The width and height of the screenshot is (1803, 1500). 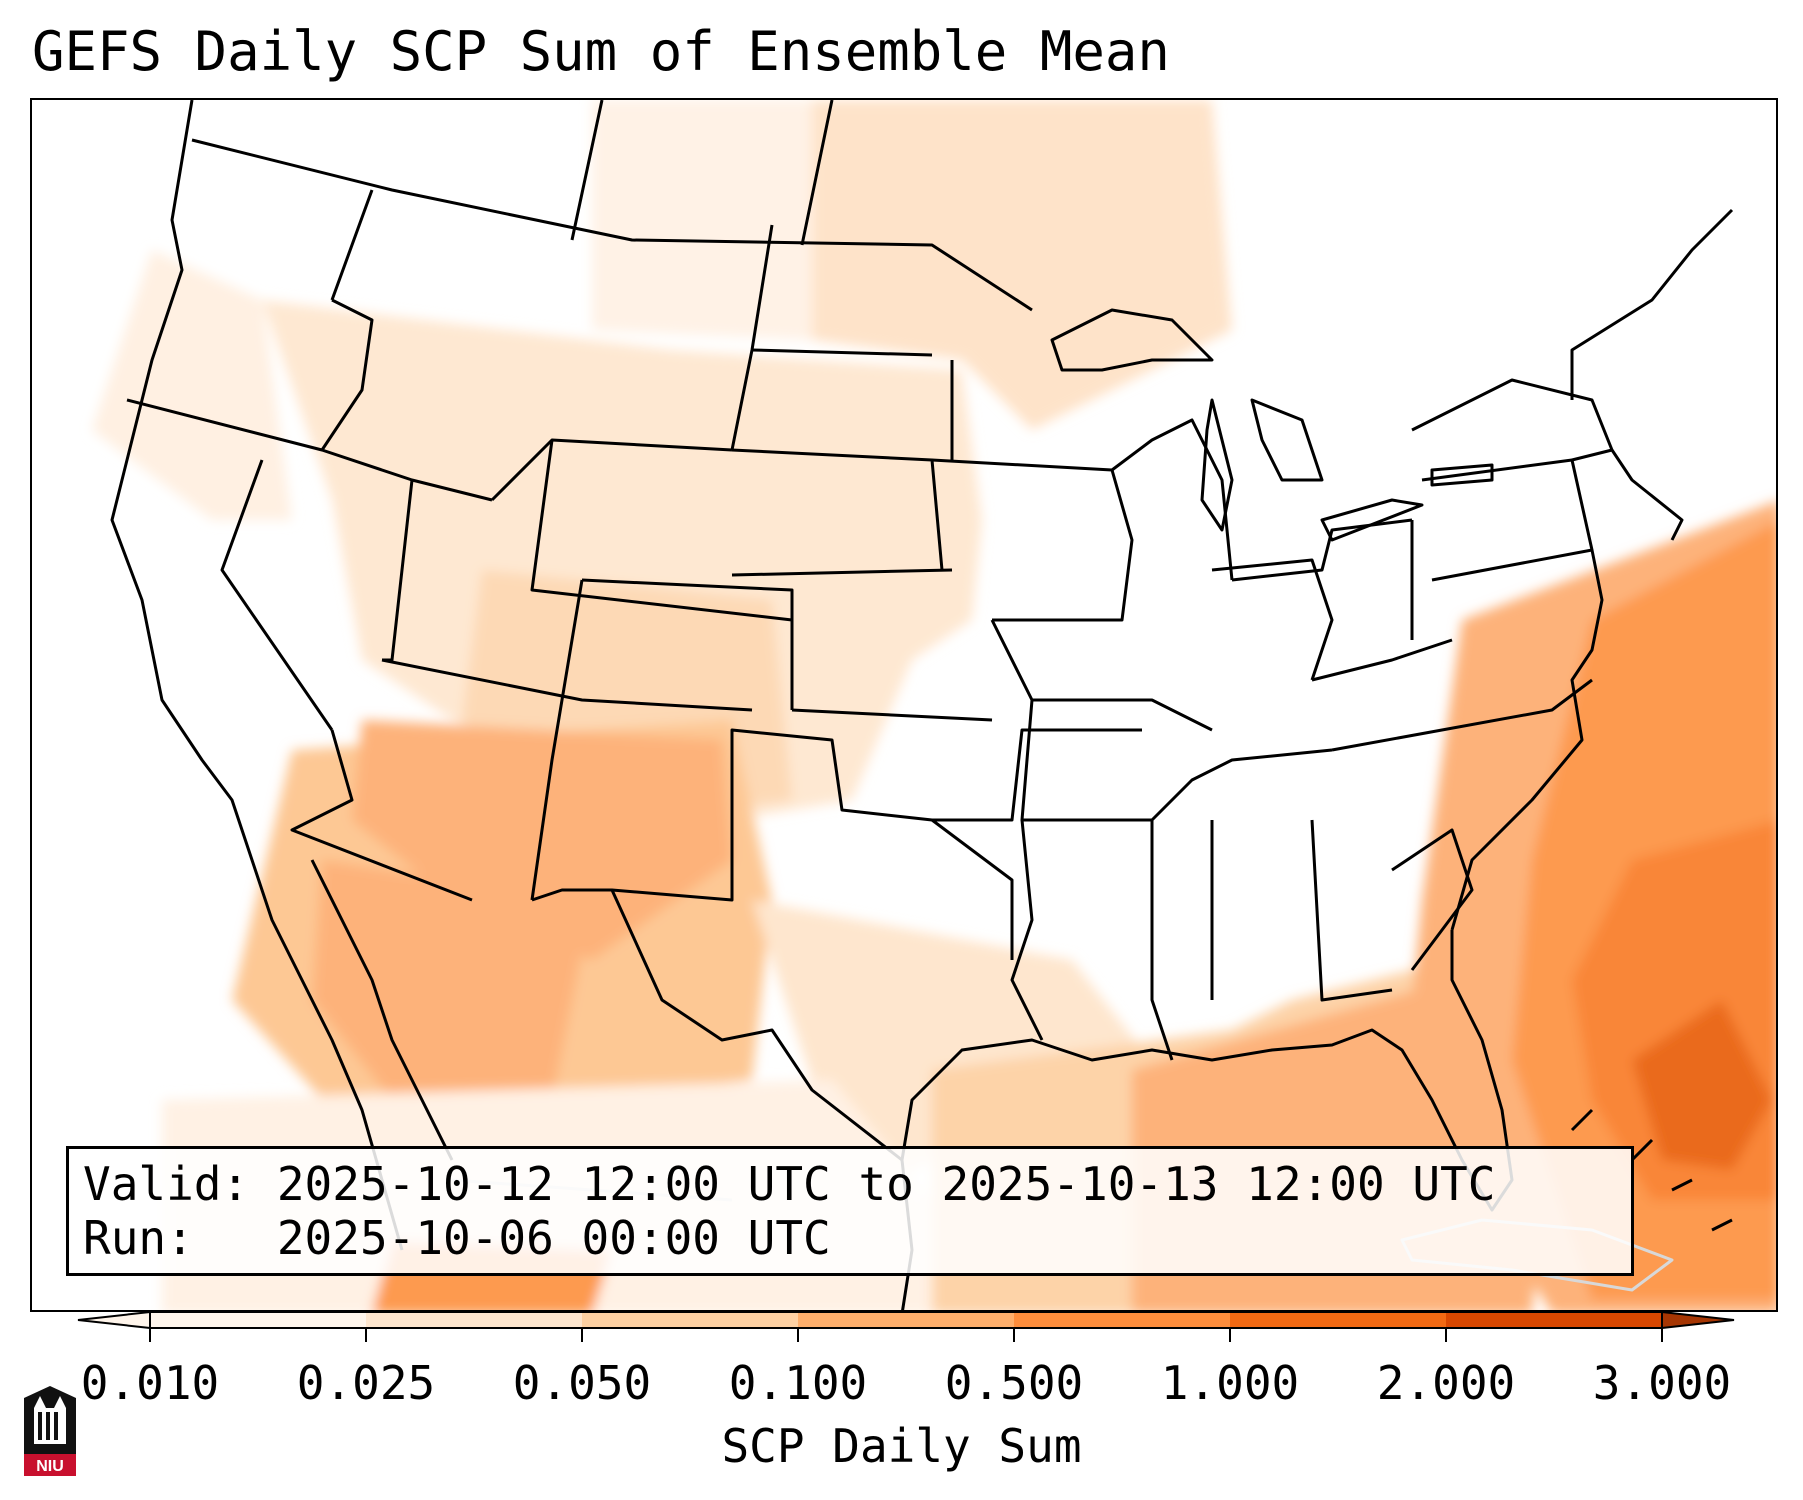 I want to click on colorbar-segments, so click(x=906, y=1320).